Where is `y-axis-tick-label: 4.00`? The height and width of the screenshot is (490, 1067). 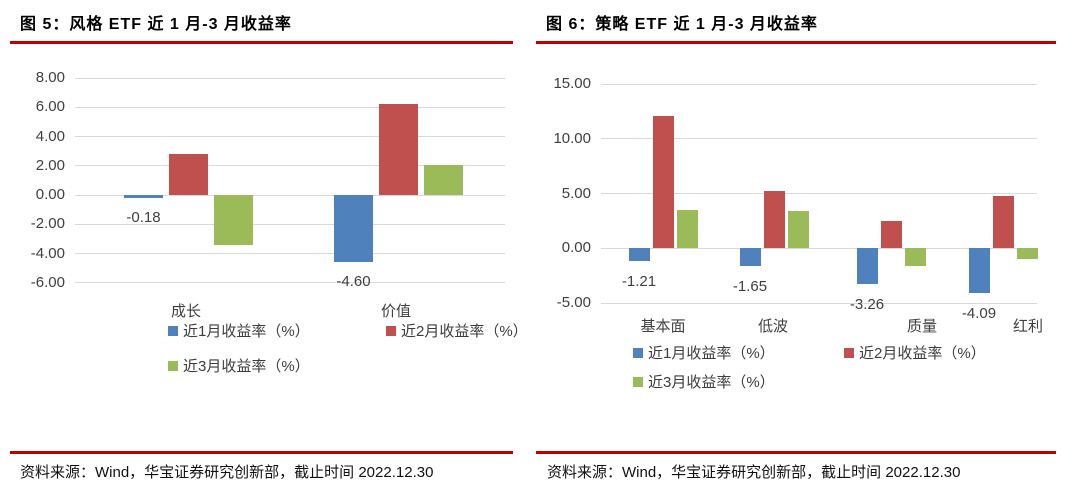 y-axis-tick-label: 4.00 is located at coordinates (50, 136).